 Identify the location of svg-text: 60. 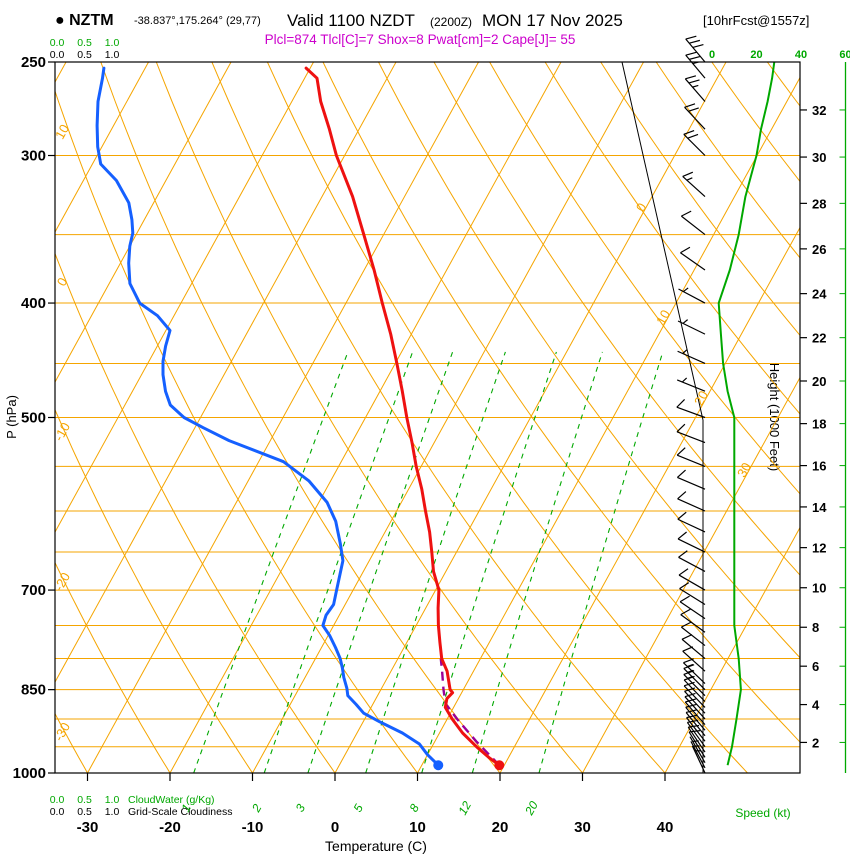
(844, 55).